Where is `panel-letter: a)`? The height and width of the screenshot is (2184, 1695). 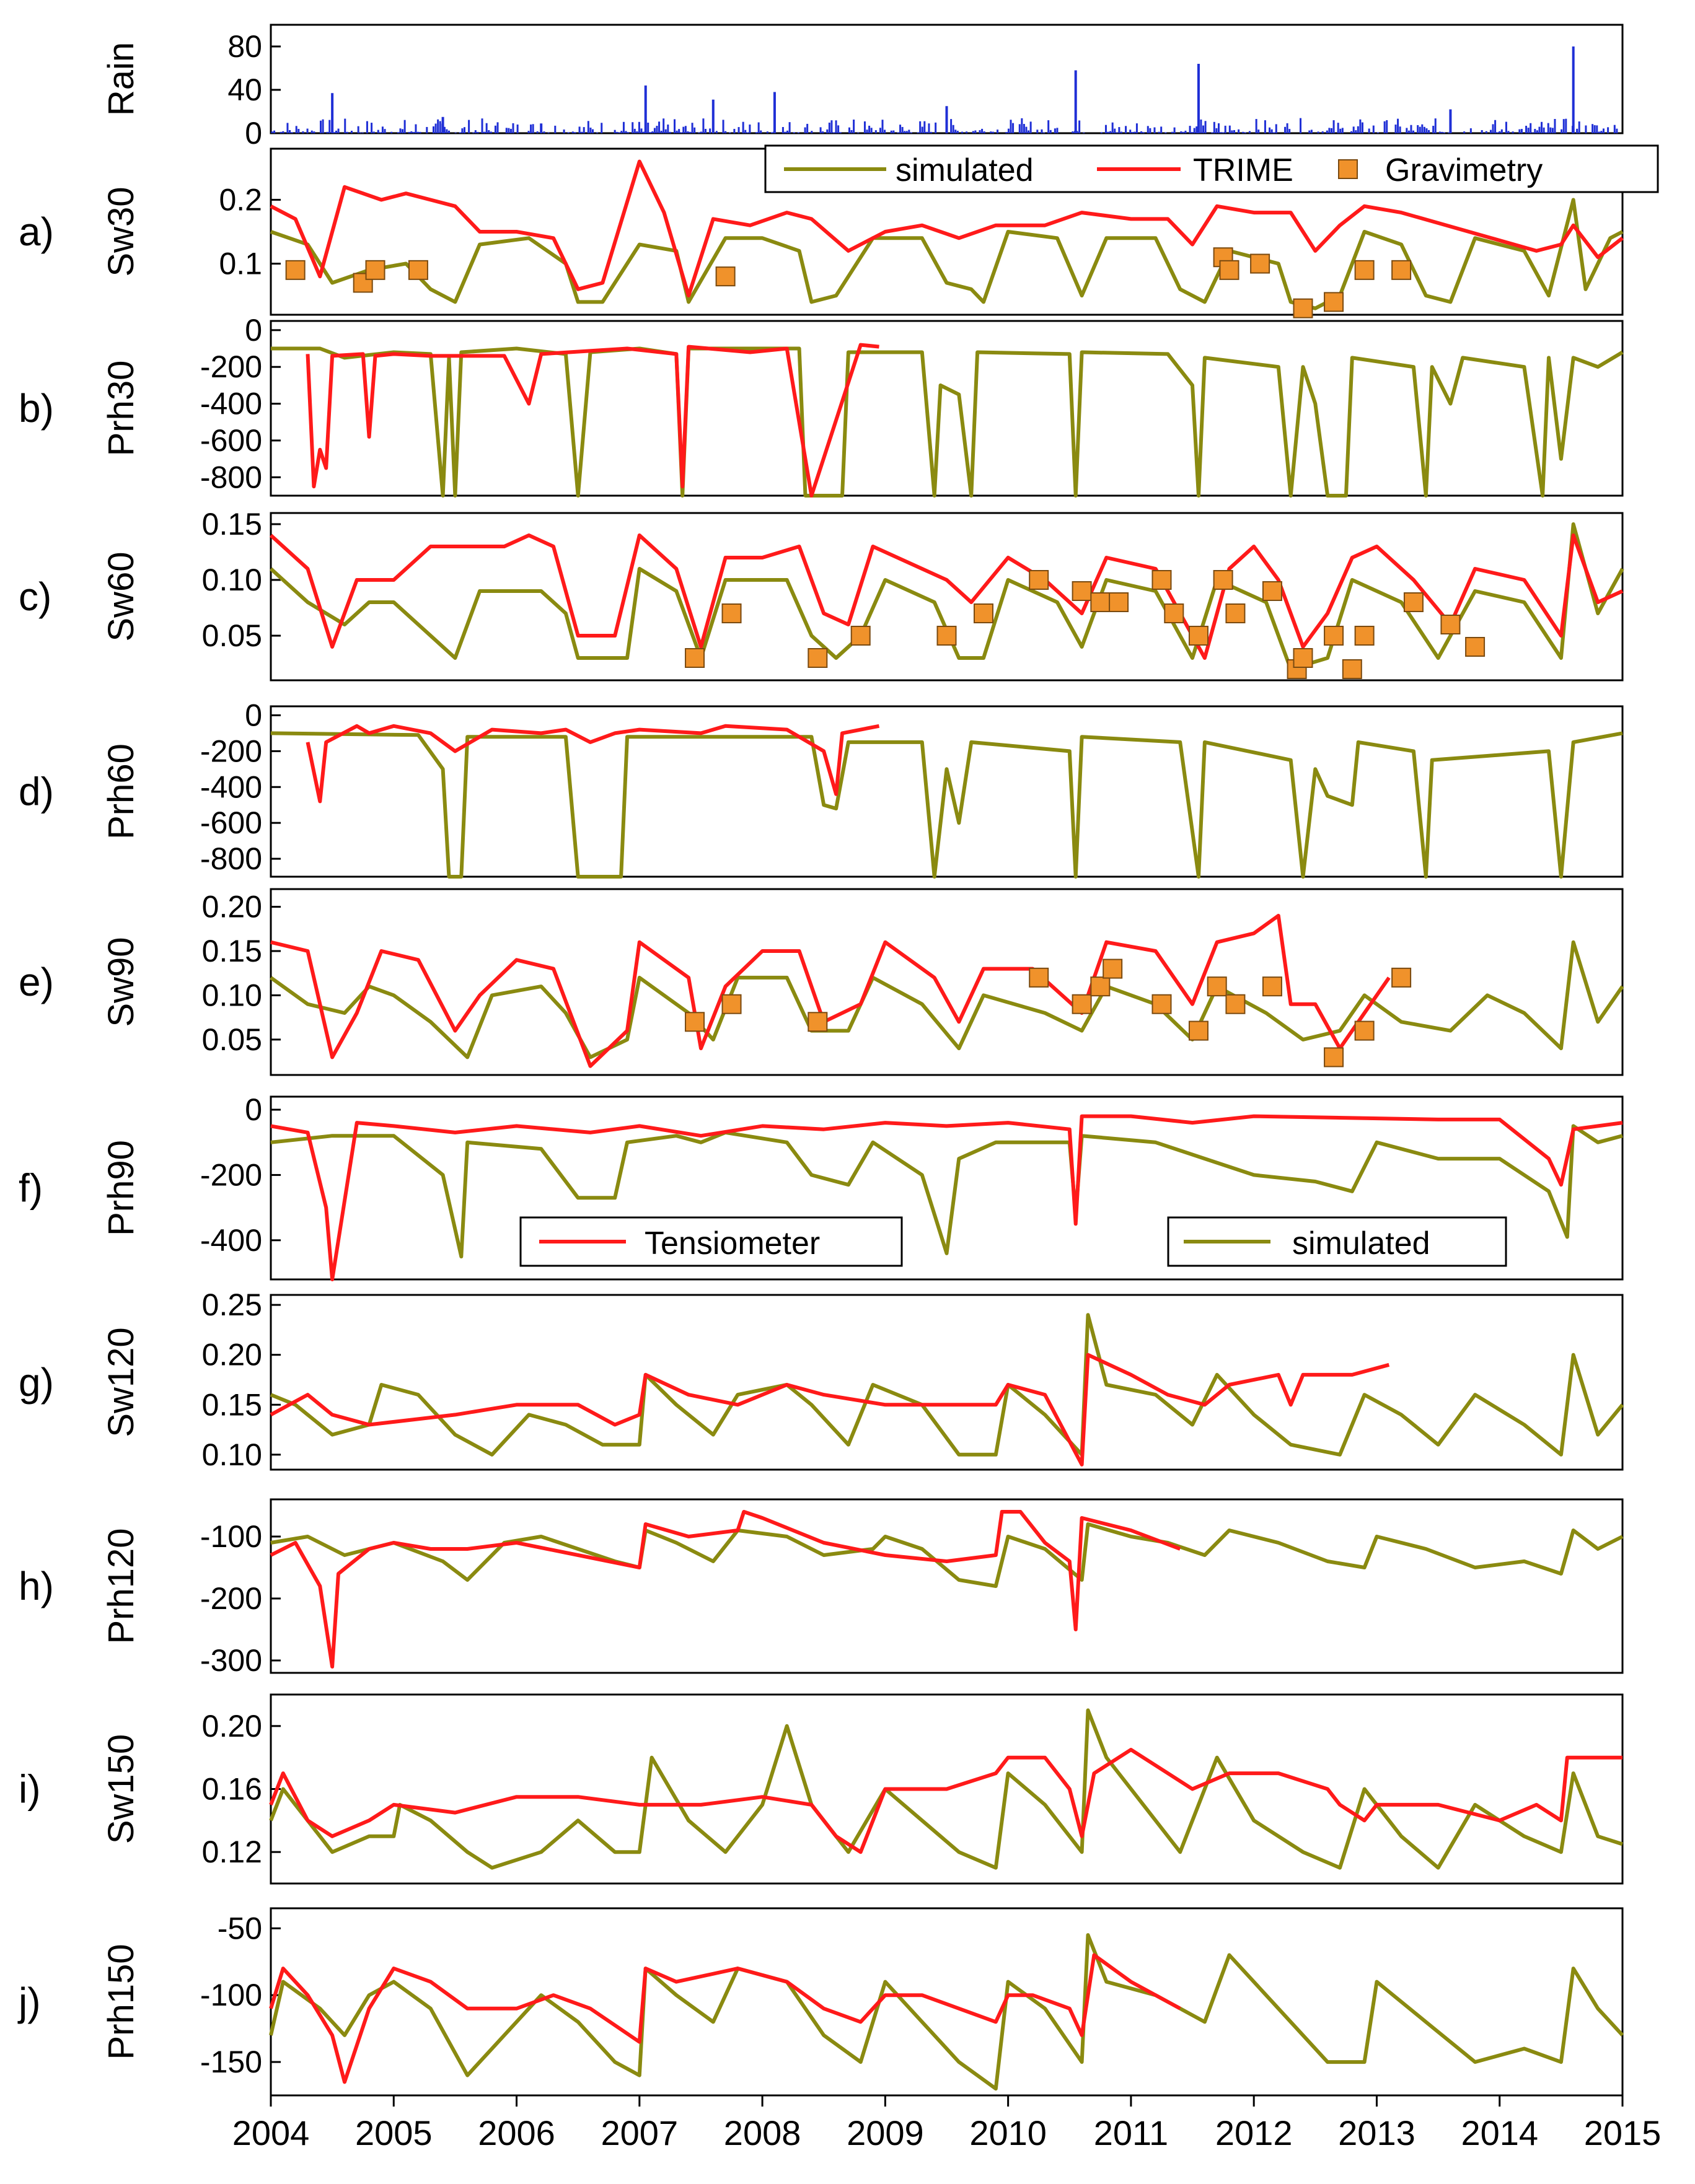 panel-letter: a) is located at coordinates (36, 232).